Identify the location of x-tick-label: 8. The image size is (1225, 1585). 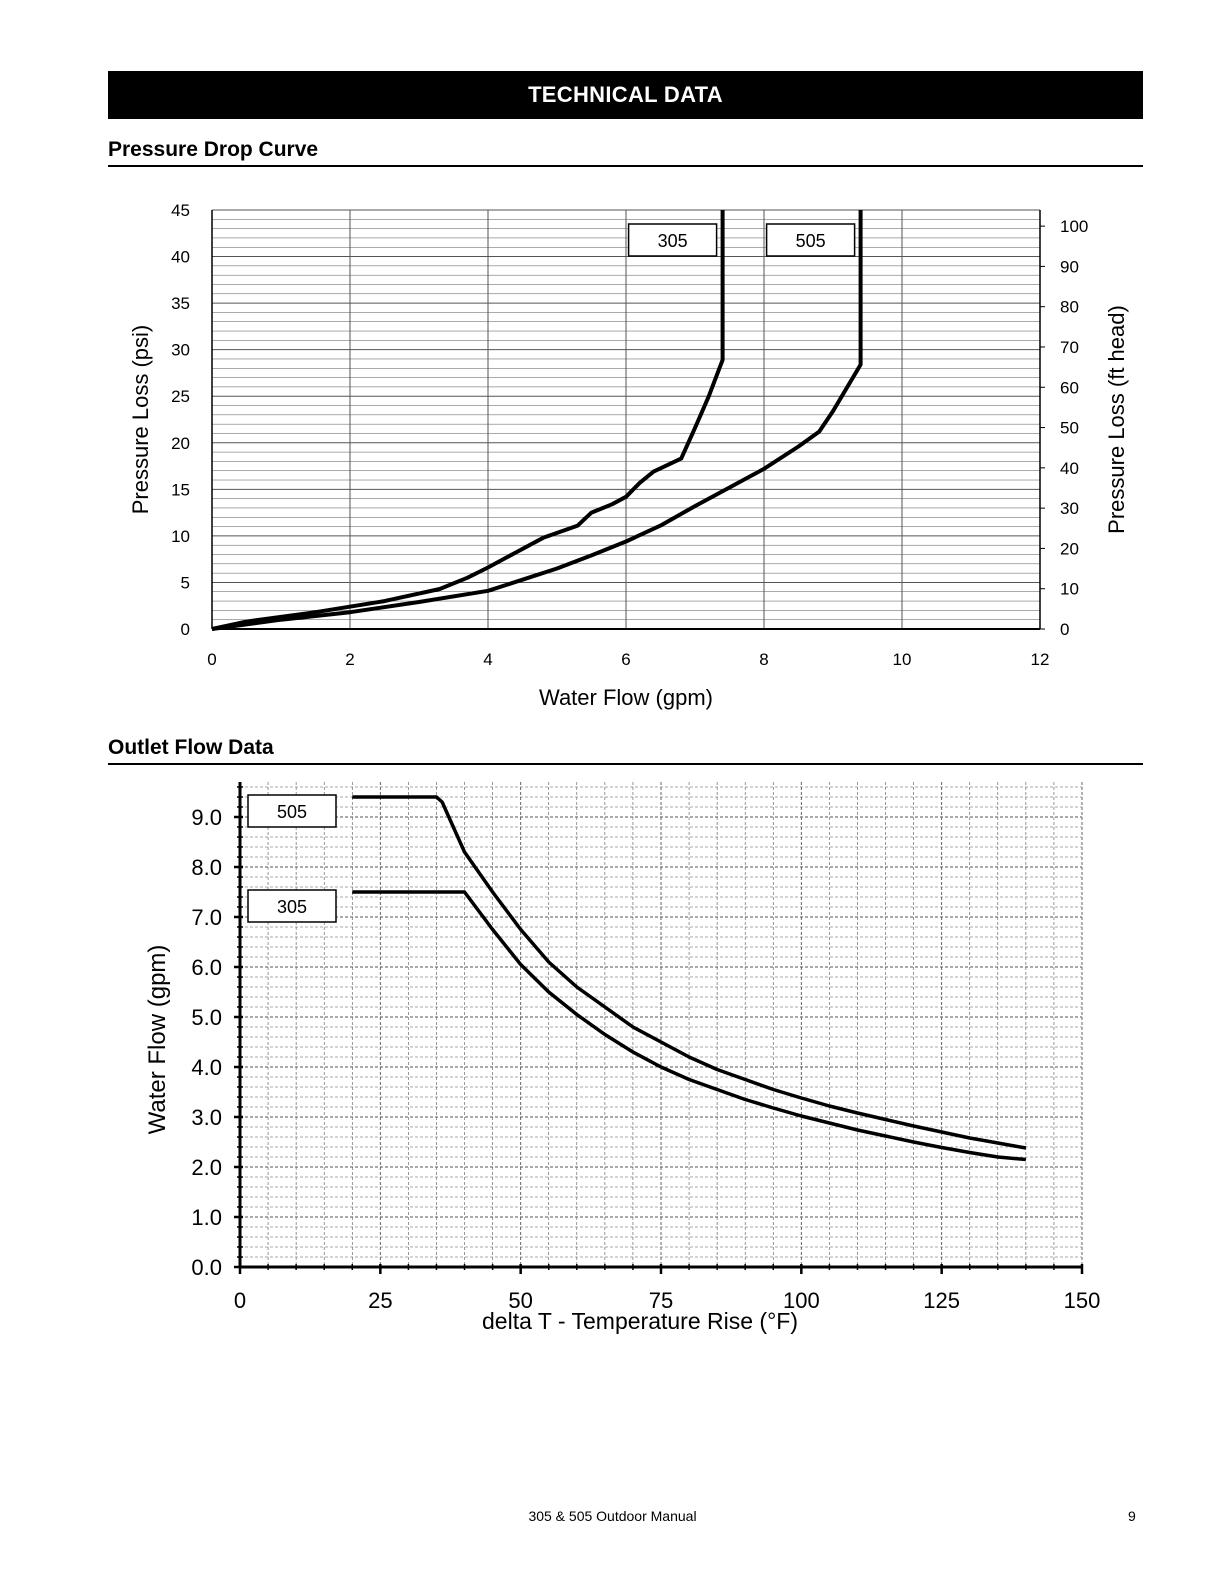
(763, 659).